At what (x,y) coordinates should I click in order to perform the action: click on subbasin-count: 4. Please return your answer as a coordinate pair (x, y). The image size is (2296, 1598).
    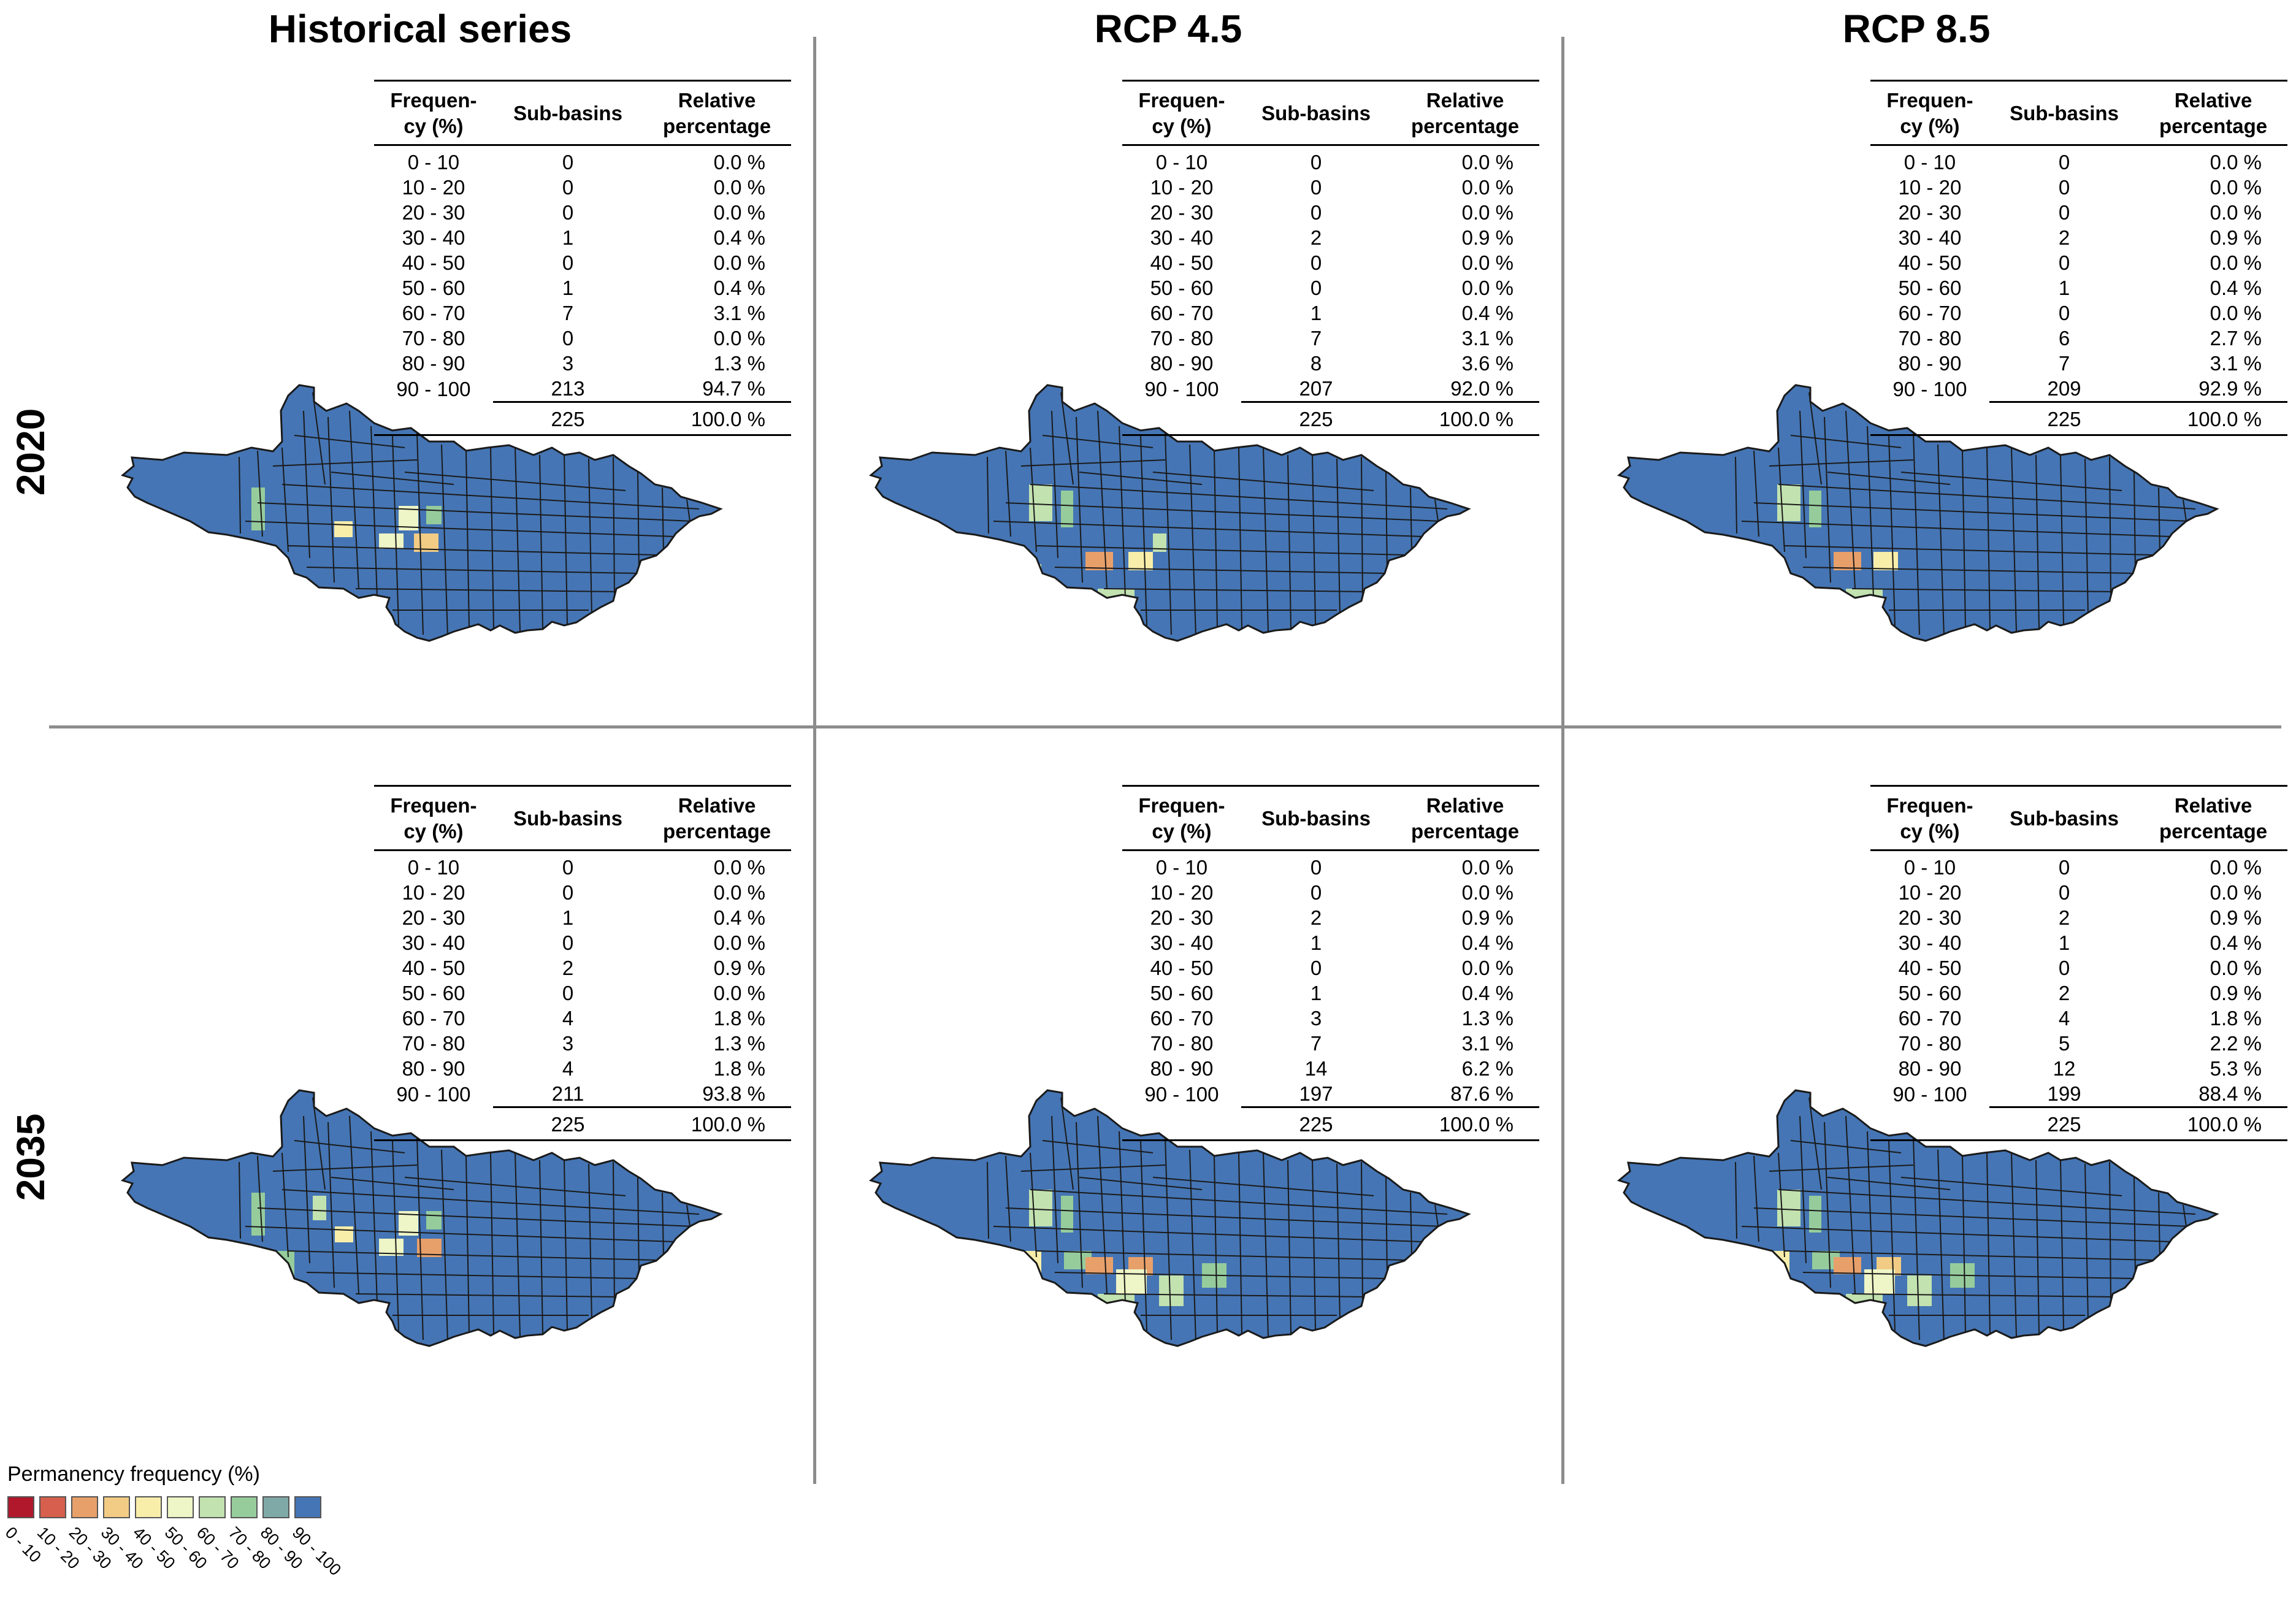
    Looking at the image, I should click on (568, 1068).